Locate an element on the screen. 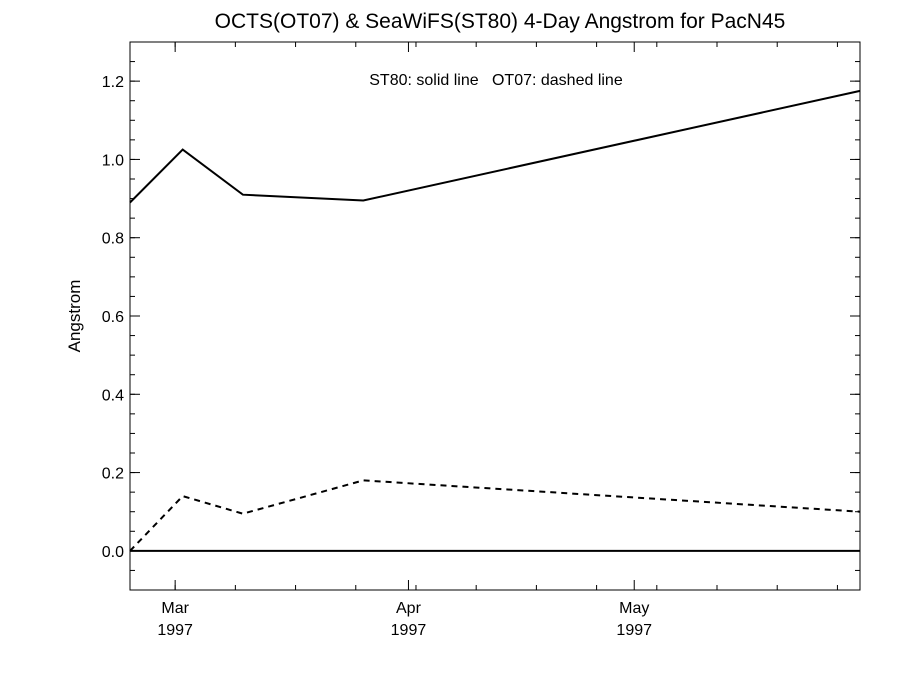  series-line-ot07 is located at coordinates (495, 515).